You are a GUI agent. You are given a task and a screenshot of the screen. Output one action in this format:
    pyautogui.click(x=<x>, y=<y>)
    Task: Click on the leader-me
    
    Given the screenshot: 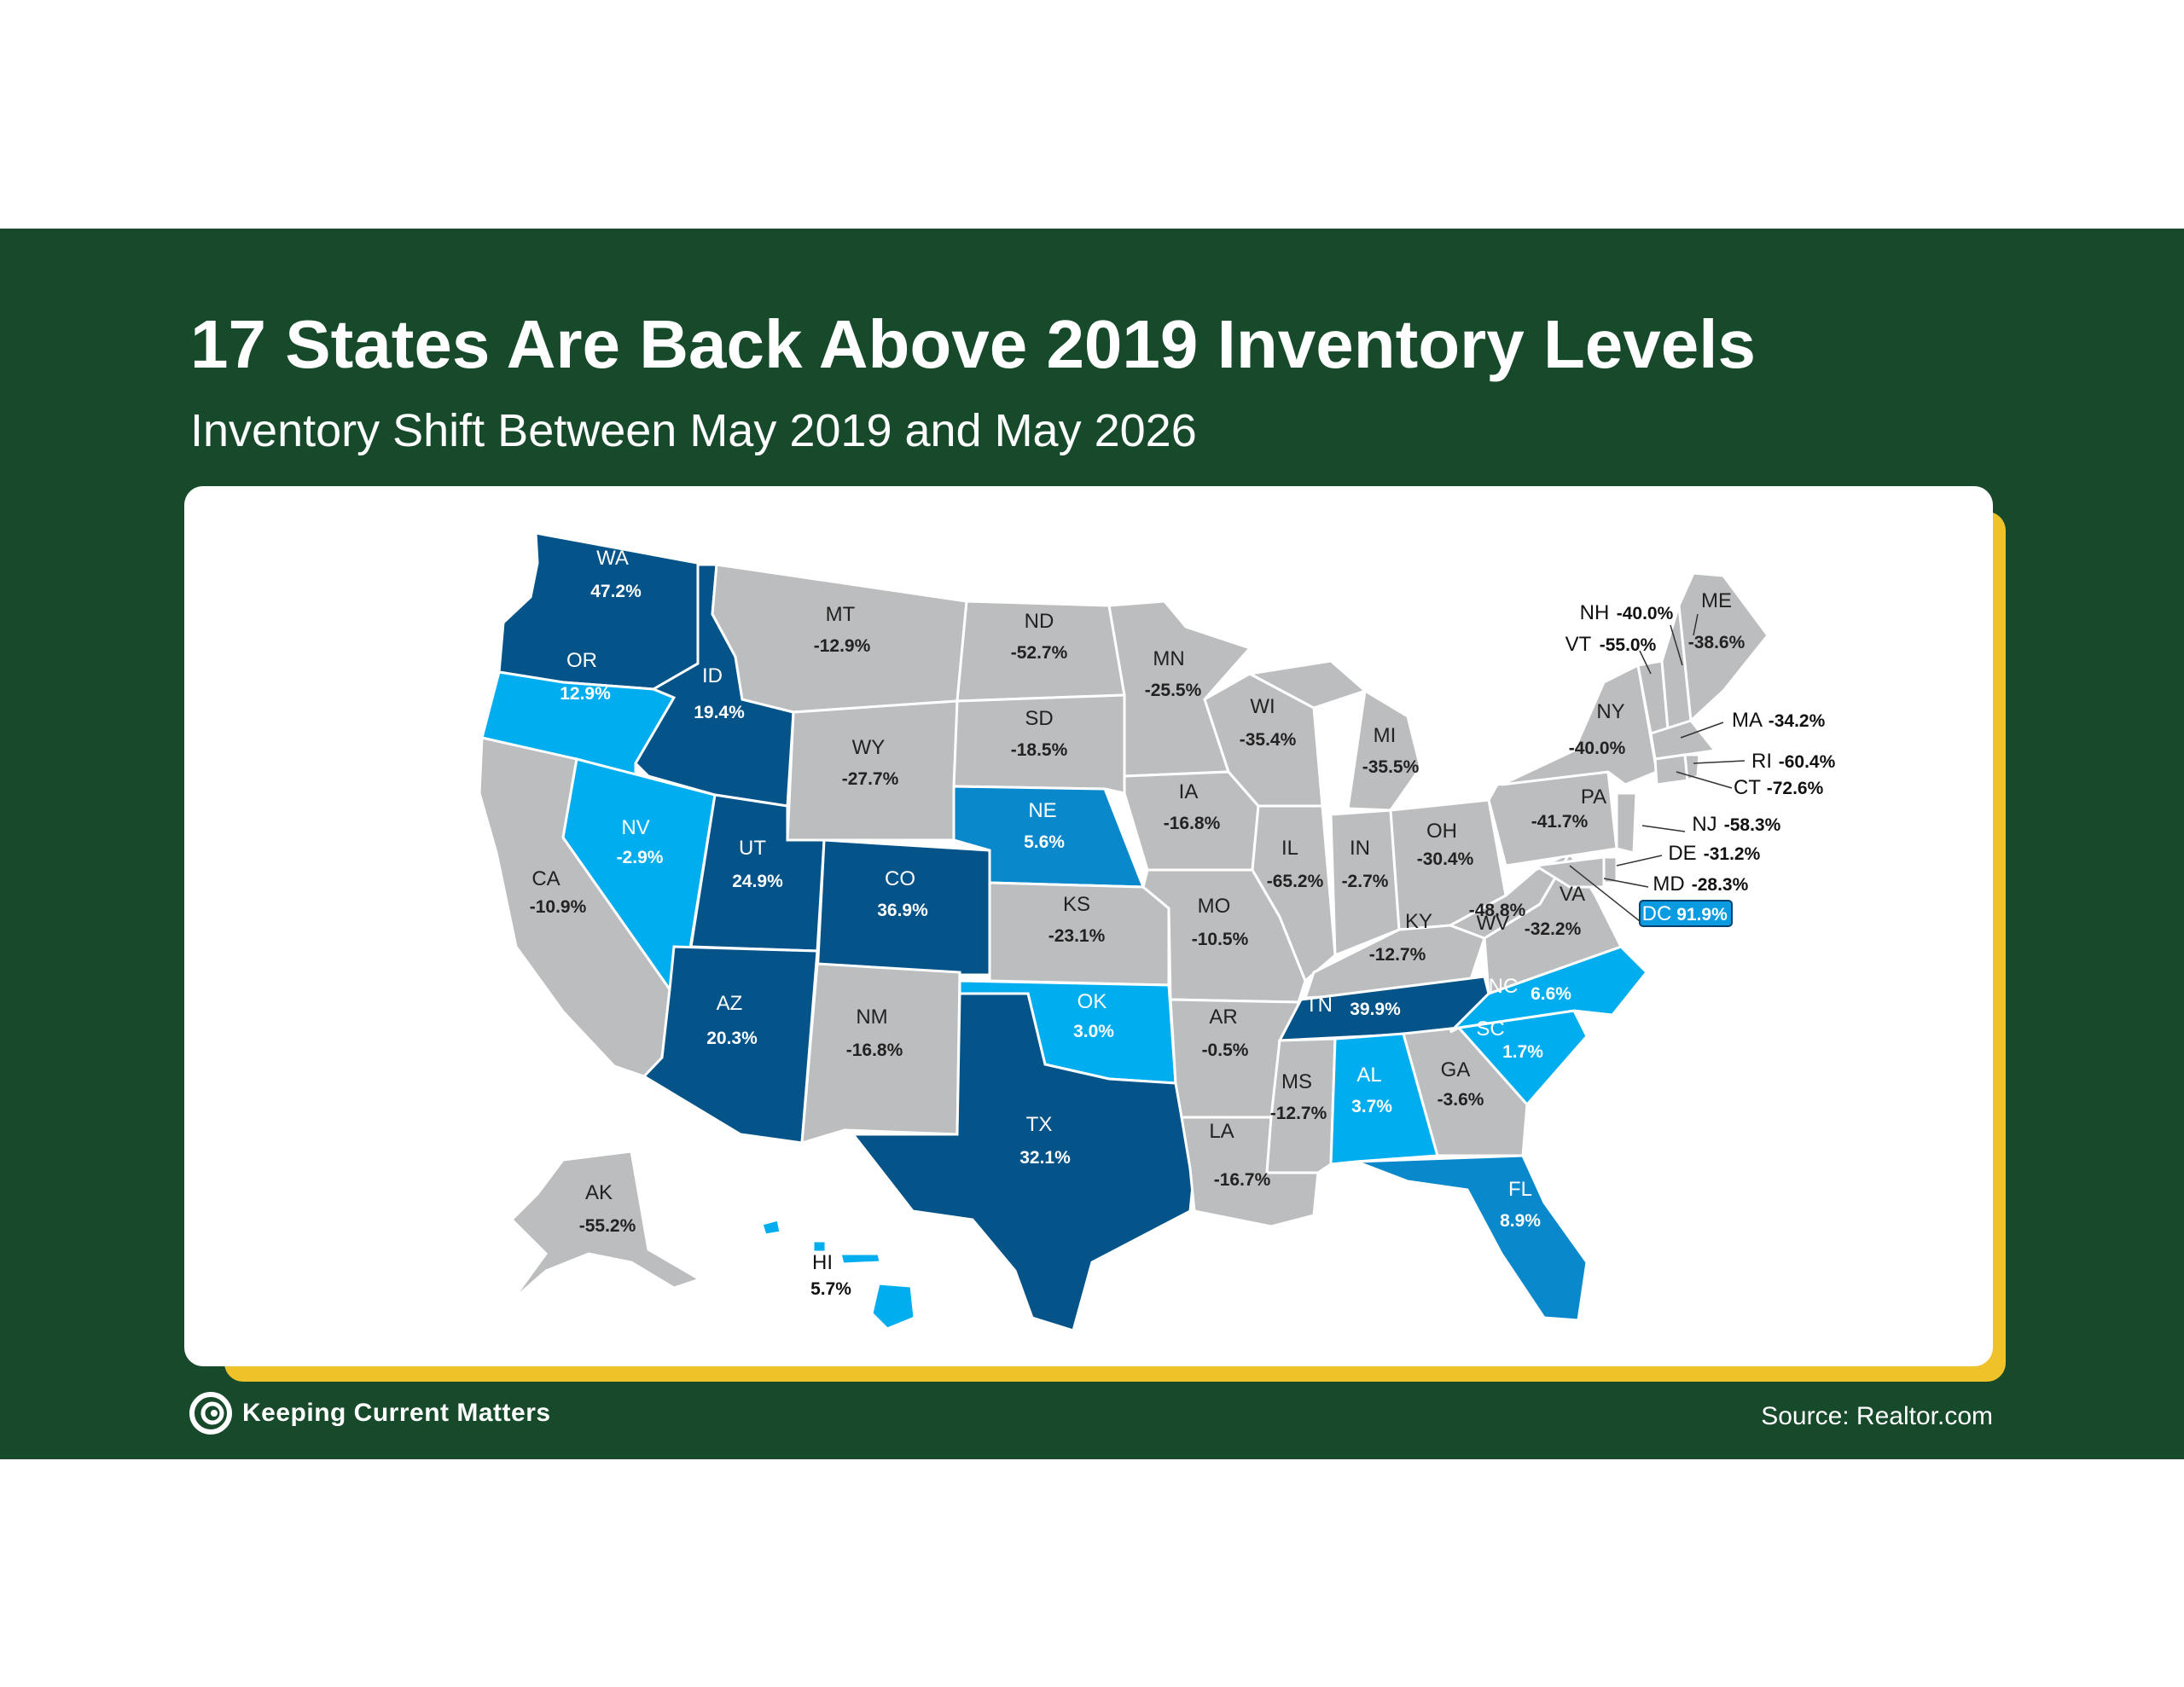 What is the action you would take?
    pyautogui.click(x=1696, y=625)
    